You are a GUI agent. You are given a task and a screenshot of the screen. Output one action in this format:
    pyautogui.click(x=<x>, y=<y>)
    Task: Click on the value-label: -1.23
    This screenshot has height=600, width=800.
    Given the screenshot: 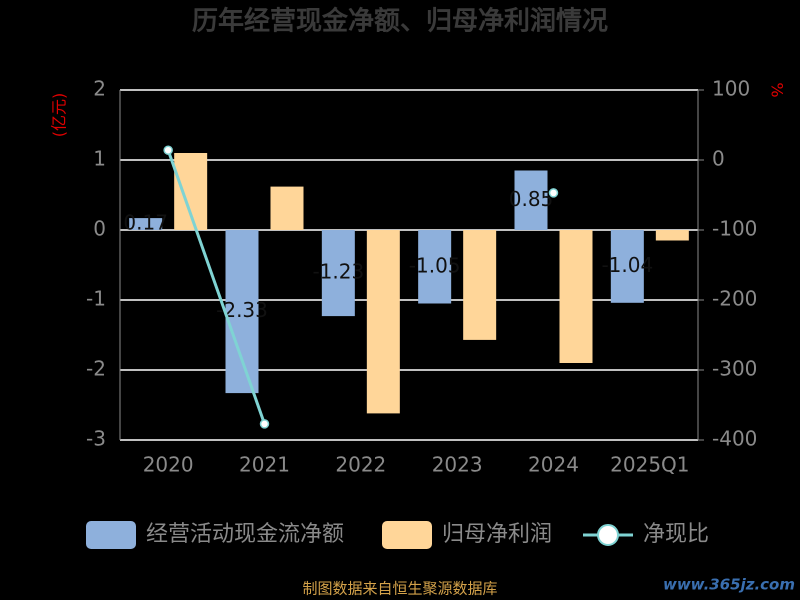 What is the action you would take?
    pyautogui.click(x=338, y=272)
    